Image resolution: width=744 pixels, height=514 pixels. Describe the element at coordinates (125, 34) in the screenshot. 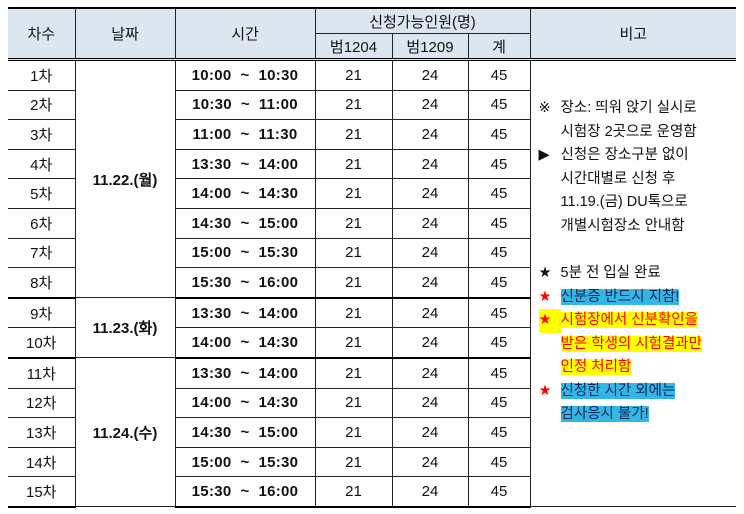

I see `header-date: 날짜` at that location.